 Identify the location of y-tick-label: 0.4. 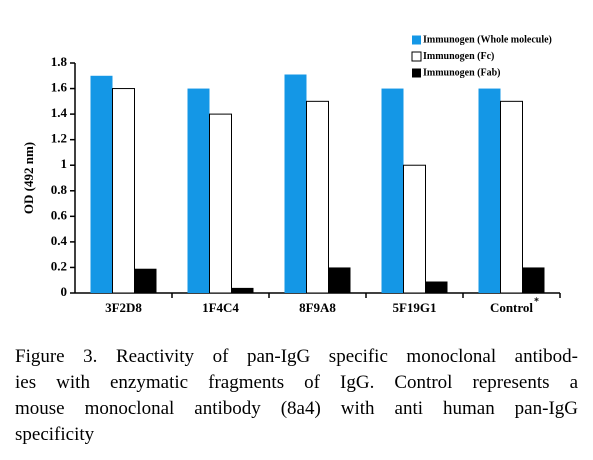
(59, 240).